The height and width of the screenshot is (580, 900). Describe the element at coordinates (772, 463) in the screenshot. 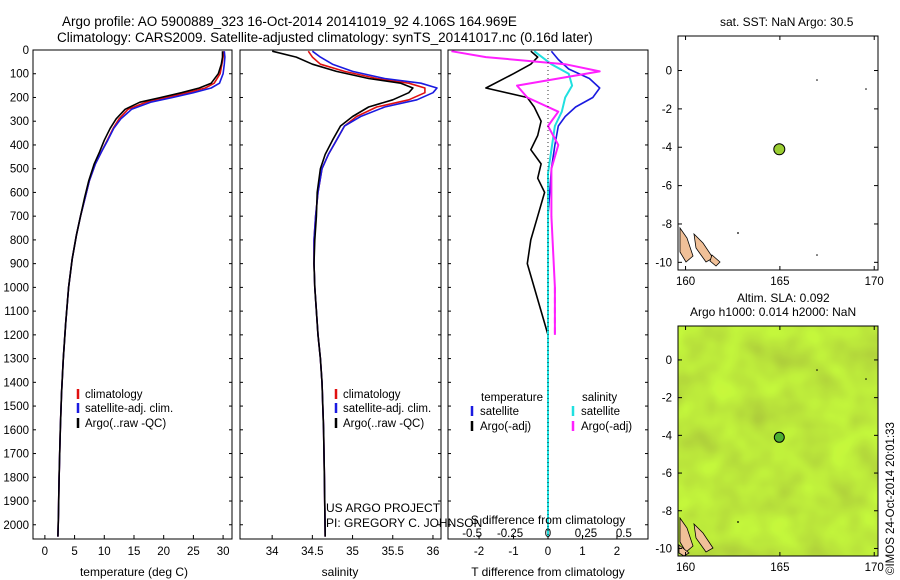

I see `coastline-shapes-sla` at that location.